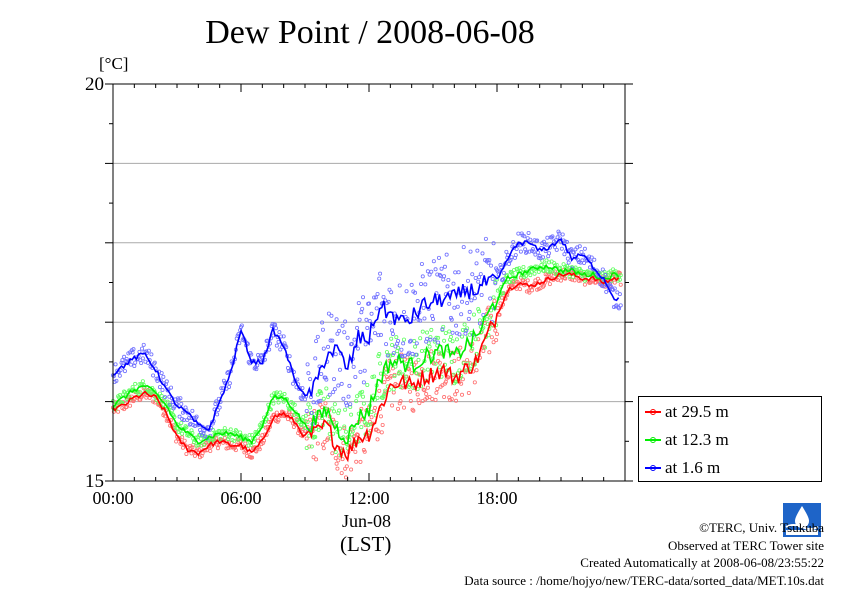  Describe the element at coordinates (730, 439) in the screenshot. I see `legend: at 29.5 m at 12.3 m at 1.6 m` at that location.